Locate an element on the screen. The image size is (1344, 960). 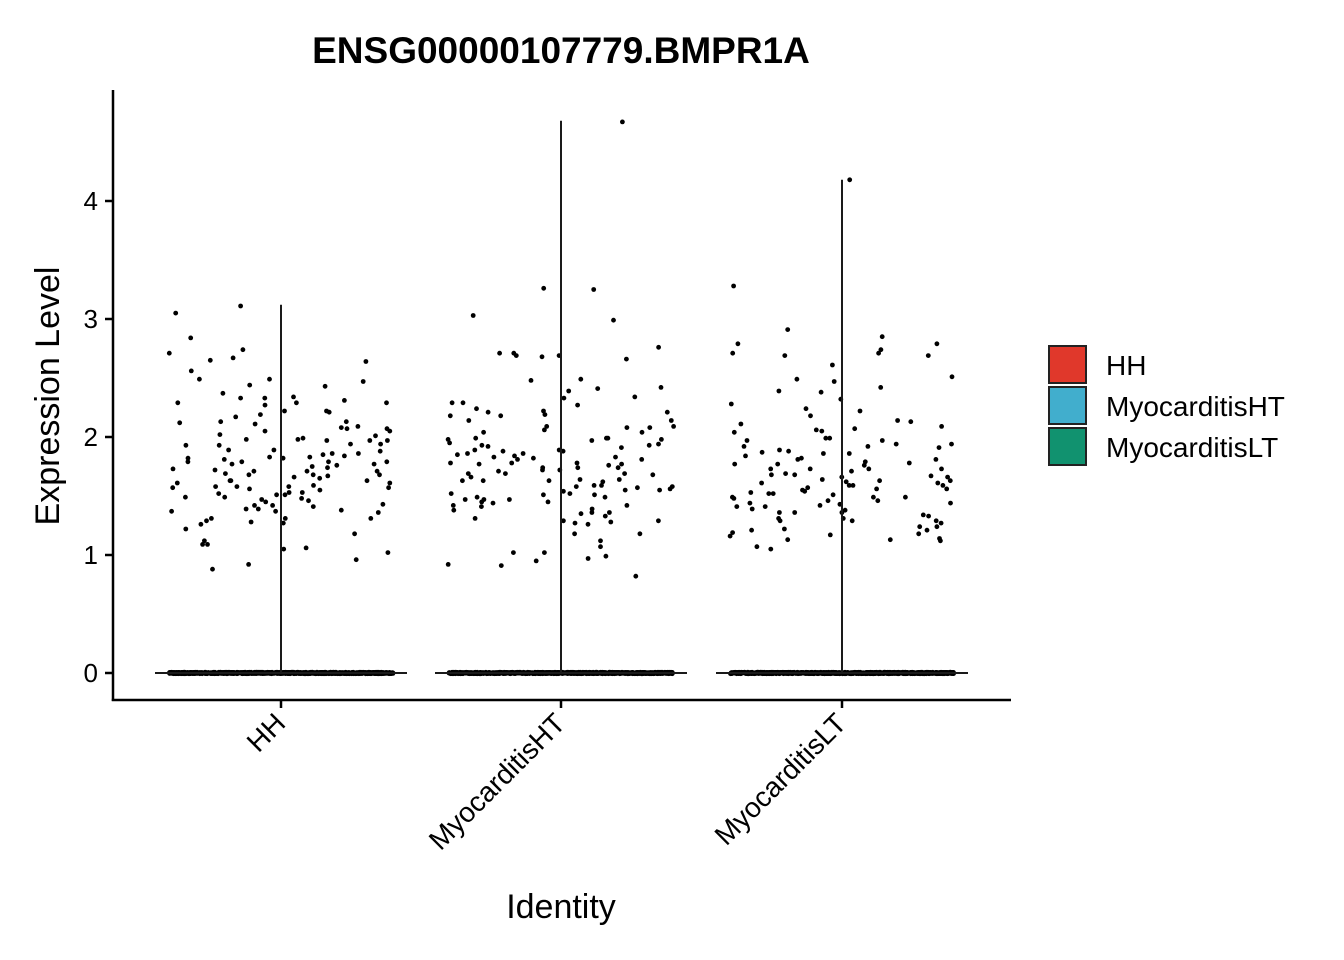
legend-swatch is located at coordinates (1067, 405).